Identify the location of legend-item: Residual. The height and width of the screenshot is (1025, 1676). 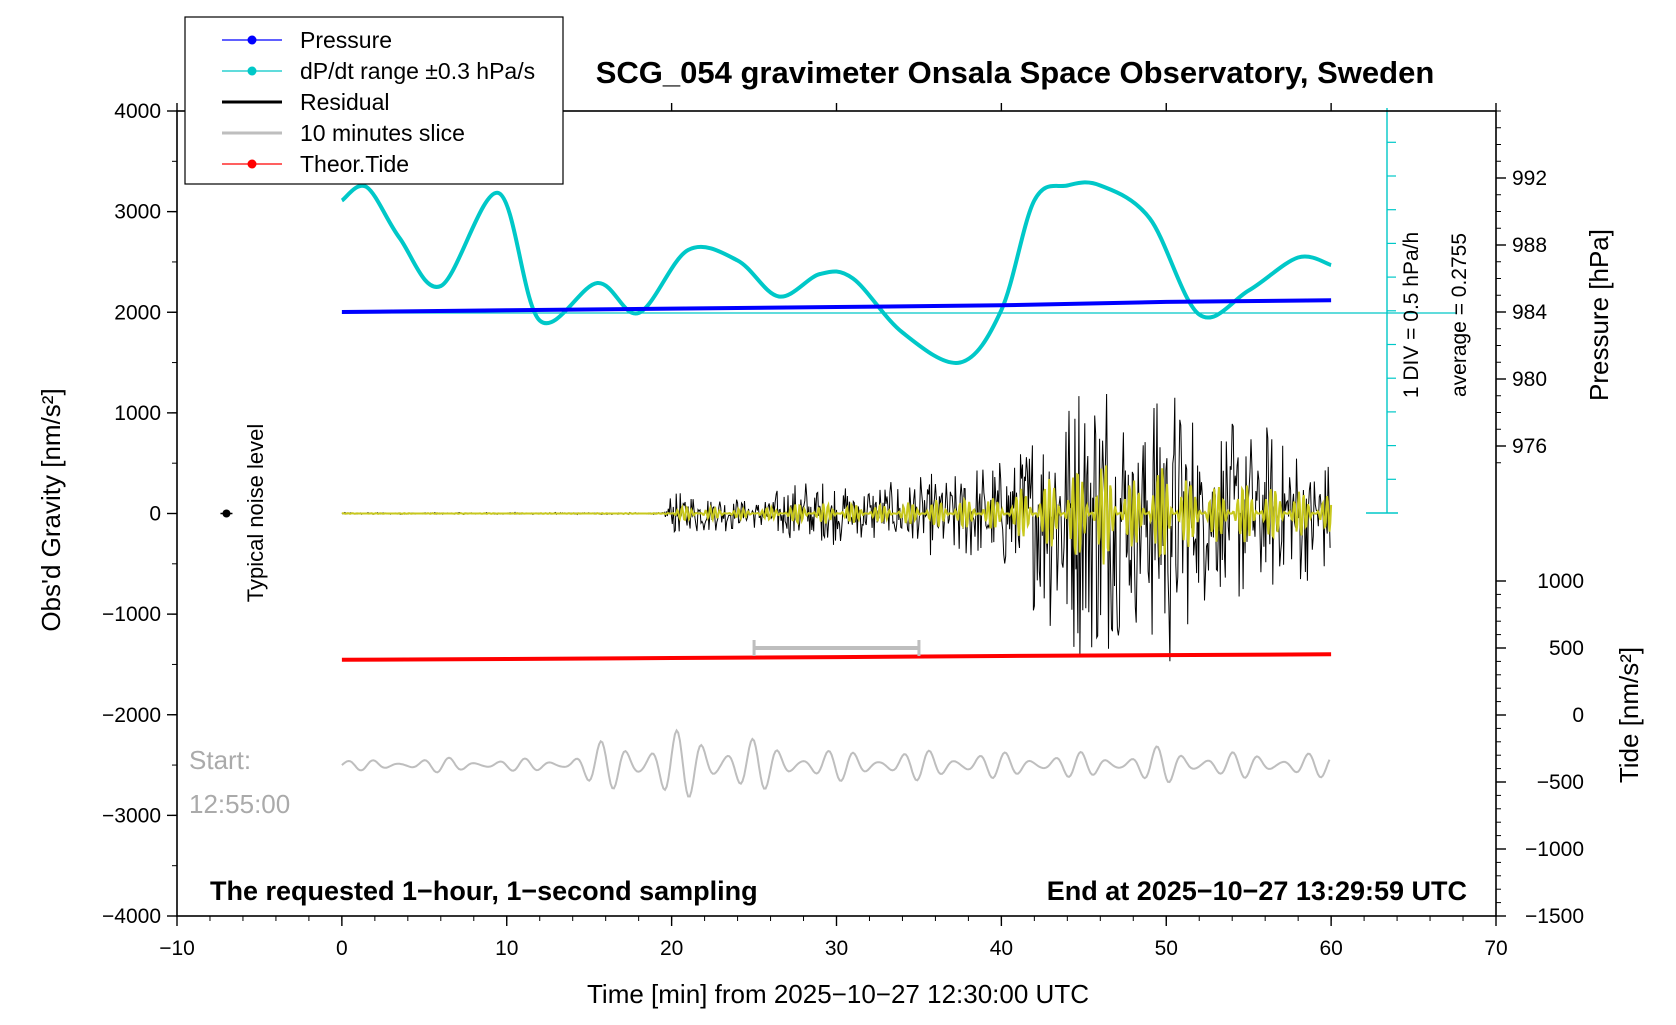
(306, 102).